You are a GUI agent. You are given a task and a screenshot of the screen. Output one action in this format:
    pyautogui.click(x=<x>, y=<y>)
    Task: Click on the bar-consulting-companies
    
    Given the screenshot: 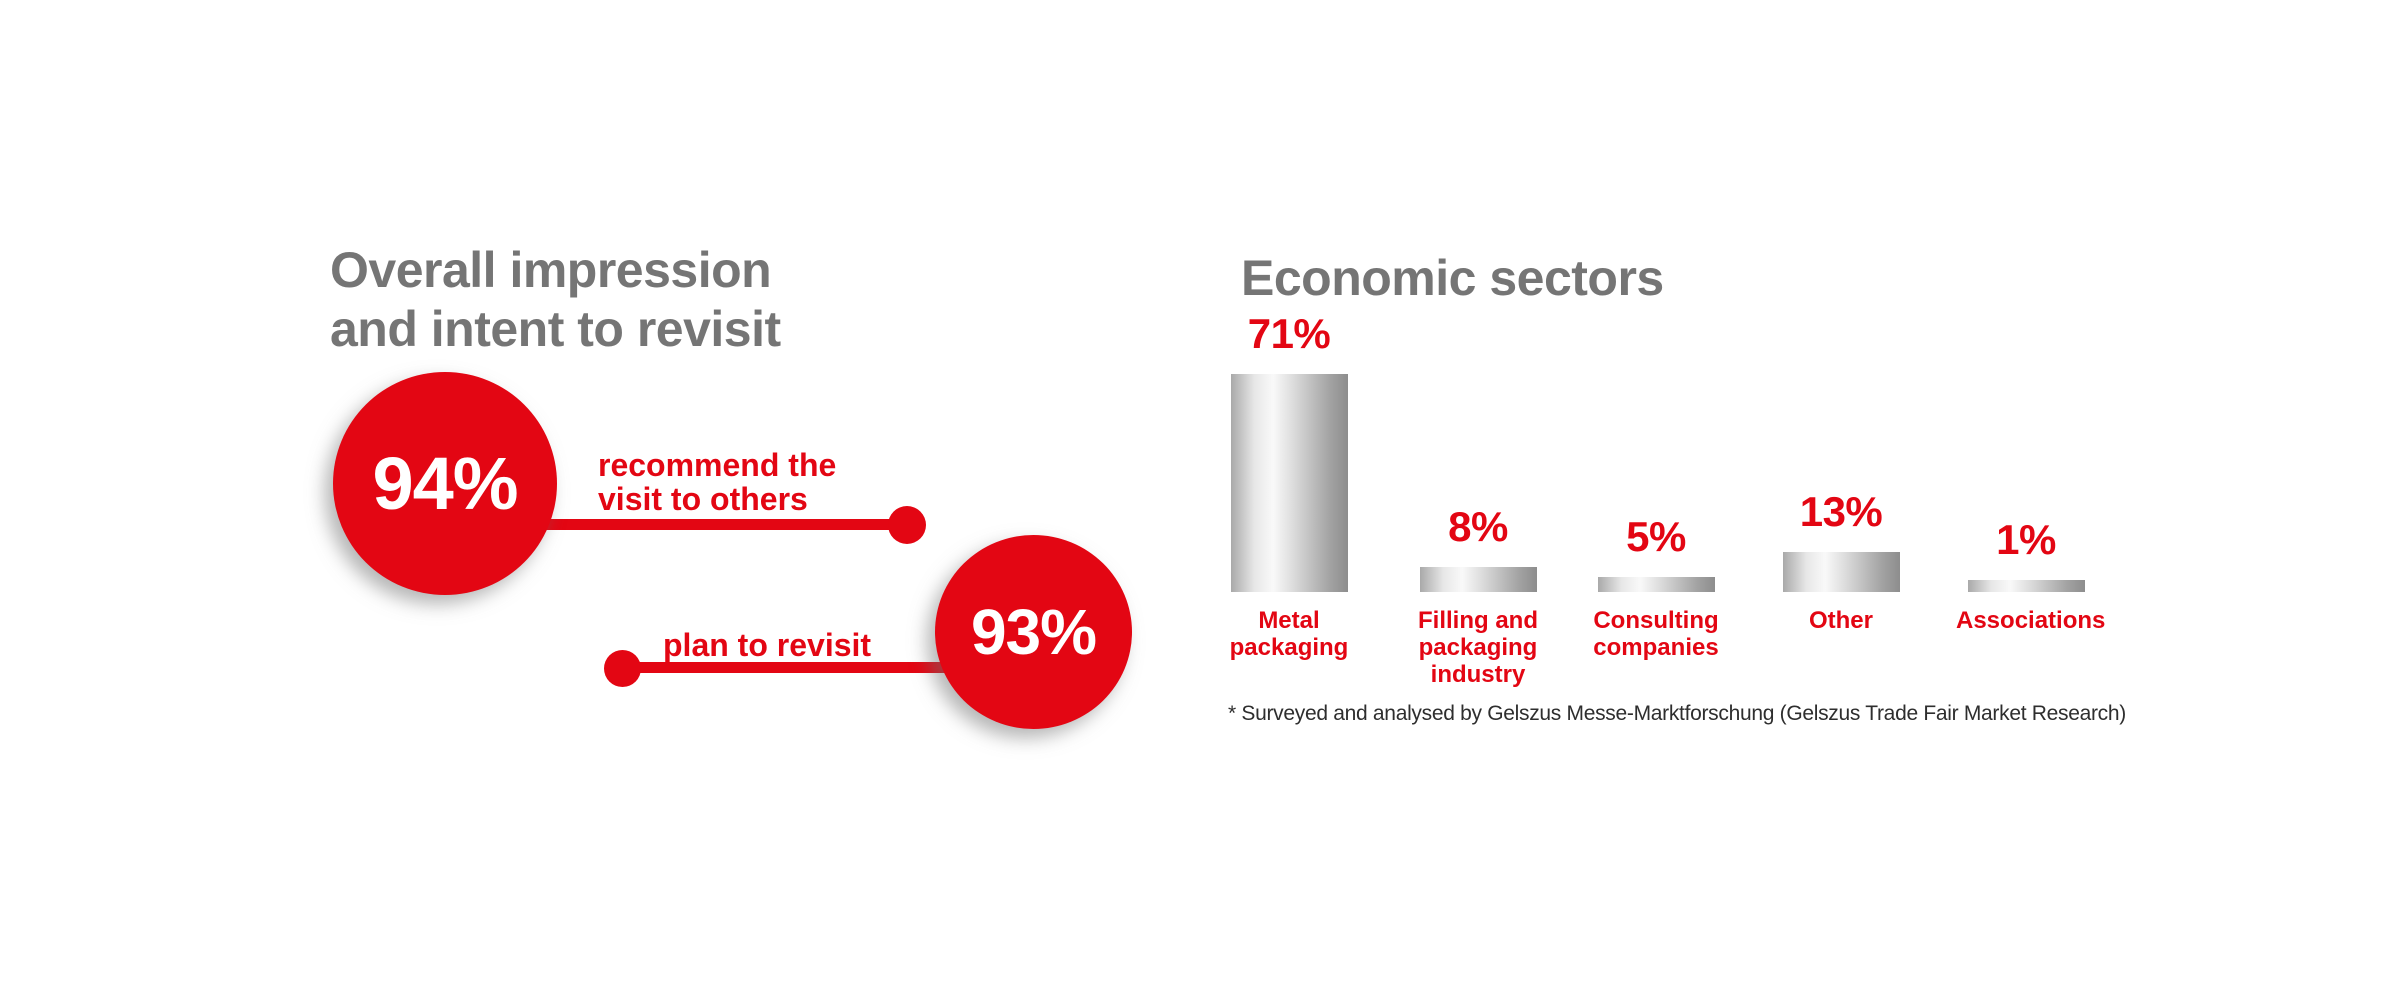 What is the action you would take?
    pyautogui.click(x=1656, y=584)
    